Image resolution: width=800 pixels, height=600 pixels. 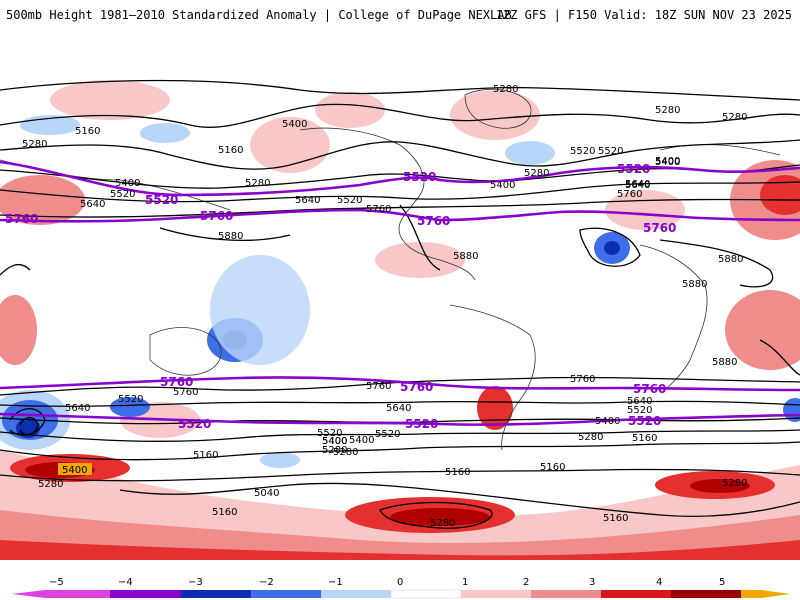 I want to click on anomaly-se-dark, so click(x=720, y=486).